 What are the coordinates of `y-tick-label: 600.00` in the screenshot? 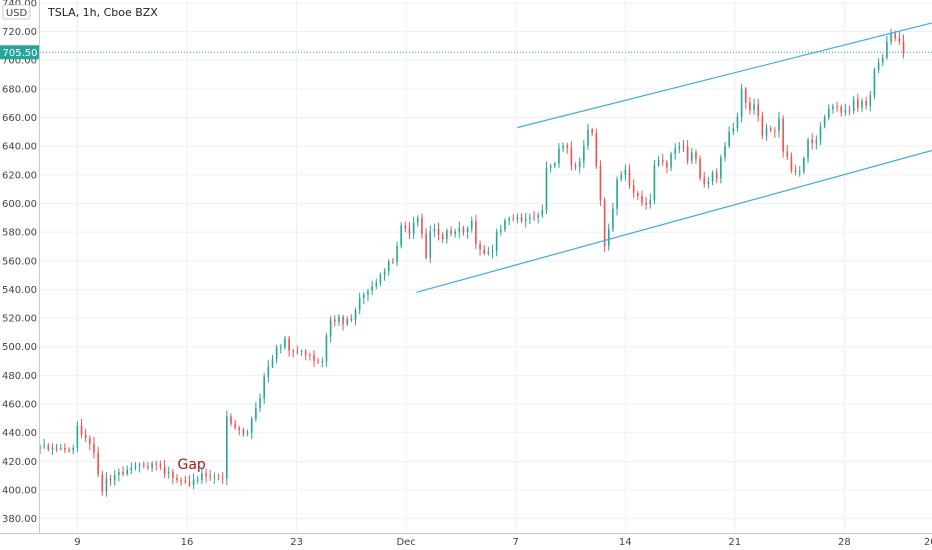 It's located at (19, 204).